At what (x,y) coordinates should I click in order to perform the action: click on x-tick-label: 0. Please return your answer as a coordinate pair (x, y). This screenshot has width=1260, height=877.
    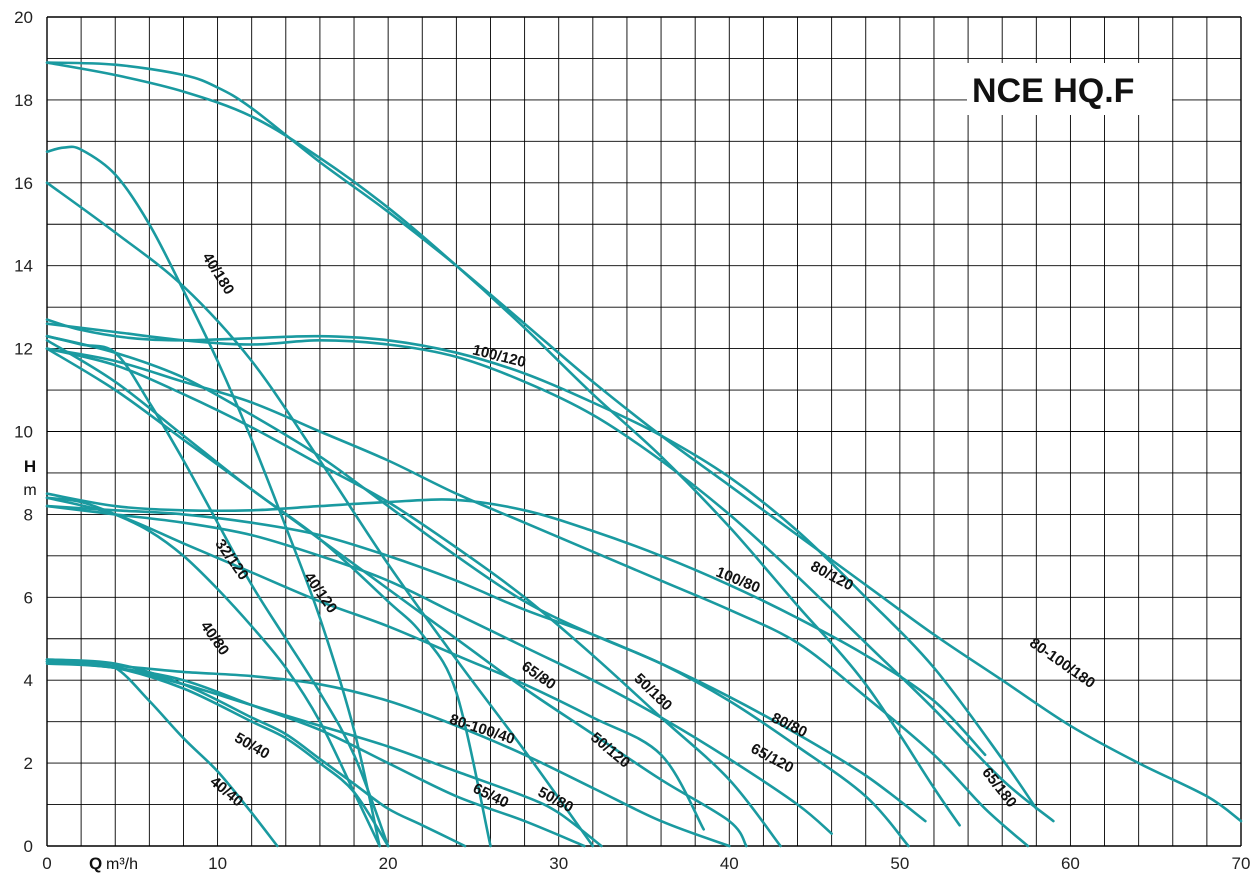
    Looking at the image, I should click on (46, 863).